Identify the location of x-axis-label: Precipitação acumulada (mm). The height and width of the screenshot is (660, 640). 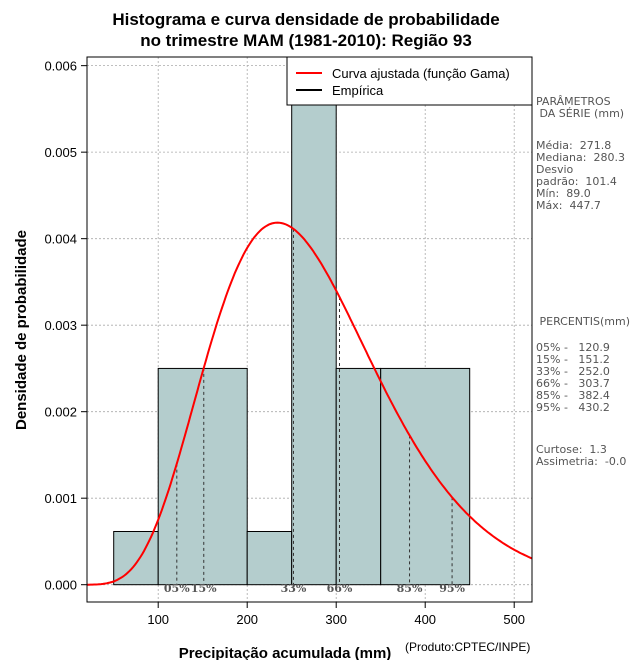
(285, 652).